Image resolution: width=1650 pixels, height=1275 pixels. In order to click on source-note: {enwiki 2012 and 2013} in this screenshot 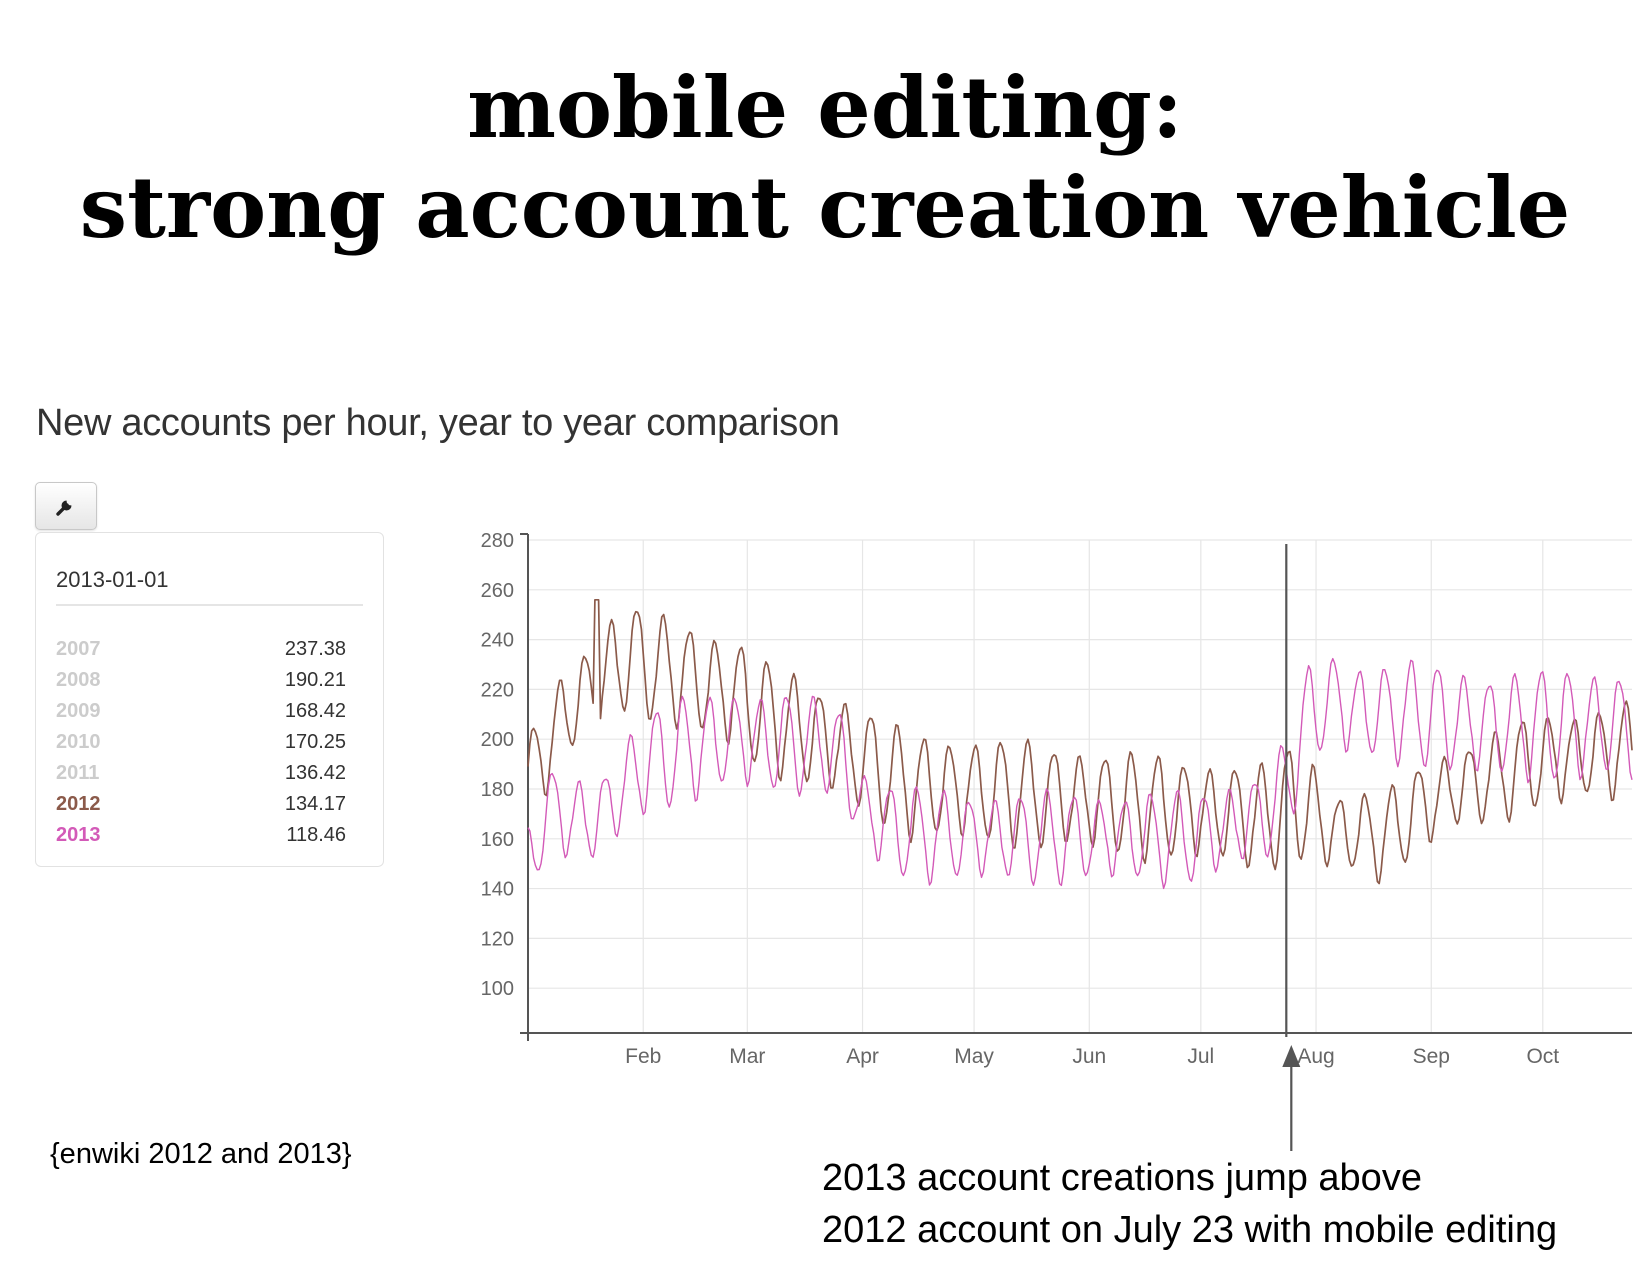, I will do `click(201, 1154)`.